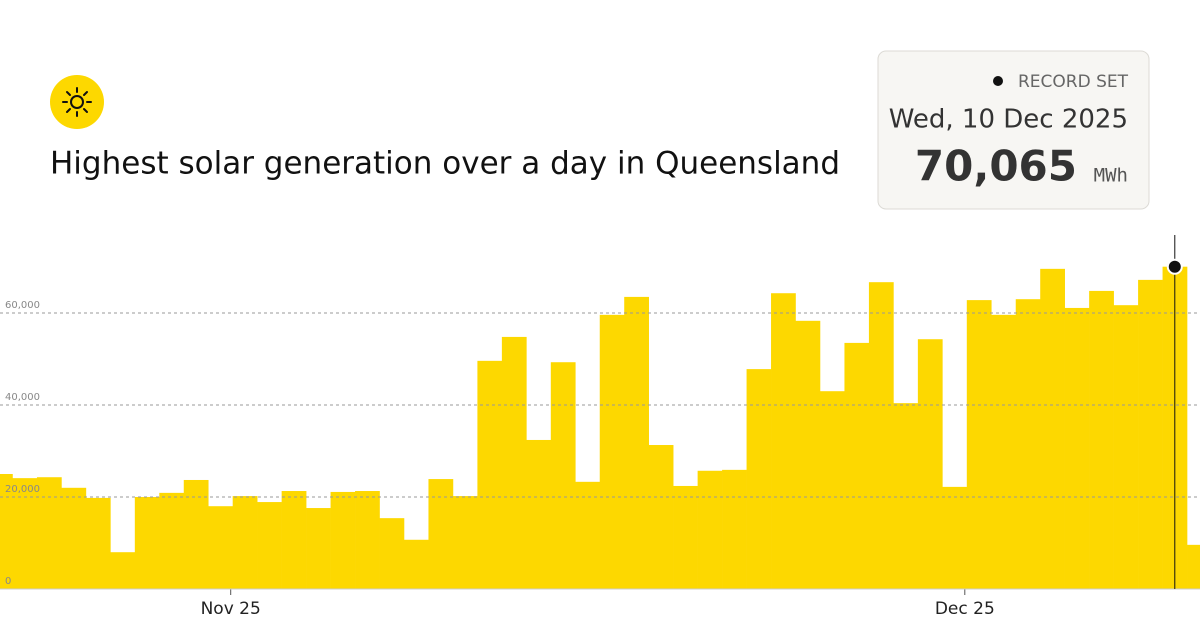 This screenshot has height=630, width=1200. Describe the element at coordinates (1174, 266) in the screenshot. I see `record-dot` at that location.